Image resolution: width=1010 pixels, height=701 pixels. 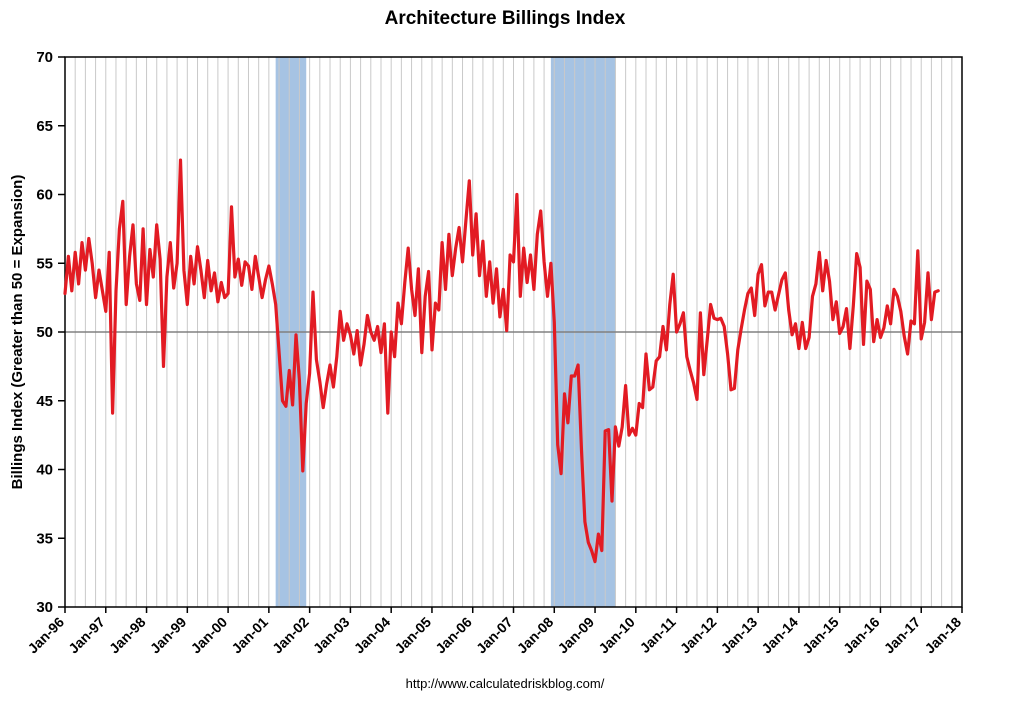 What do you see at coordinates (412, 635) in the screenshot?
I see `x-tick-label: Jan-05` at bounding box center [412, 635].